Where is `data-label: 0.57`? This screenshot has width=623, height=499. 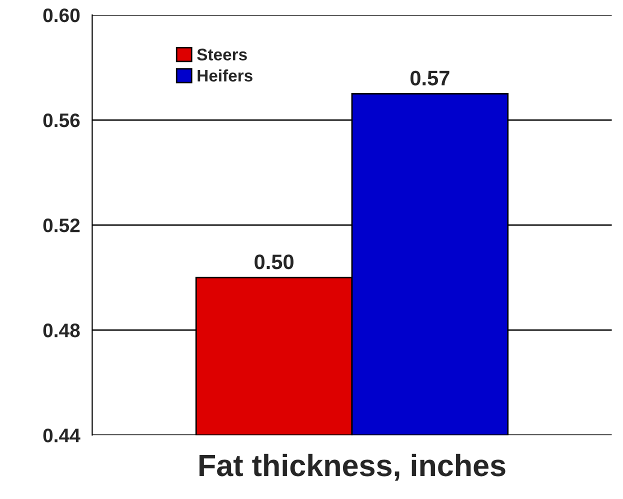
data-label: 0.57 is located at coordinates (430, 78).